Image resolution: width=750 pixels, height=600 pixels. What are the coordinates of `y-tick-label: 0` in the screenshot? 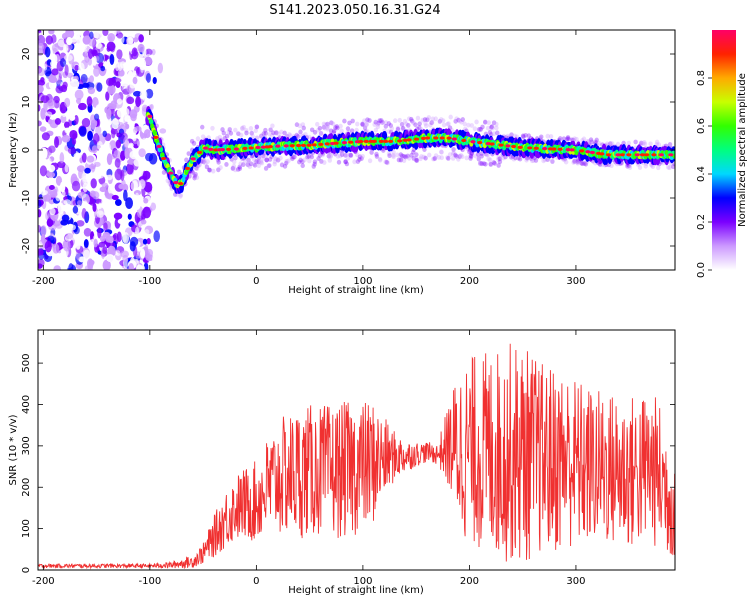 It's located at (26, 570).